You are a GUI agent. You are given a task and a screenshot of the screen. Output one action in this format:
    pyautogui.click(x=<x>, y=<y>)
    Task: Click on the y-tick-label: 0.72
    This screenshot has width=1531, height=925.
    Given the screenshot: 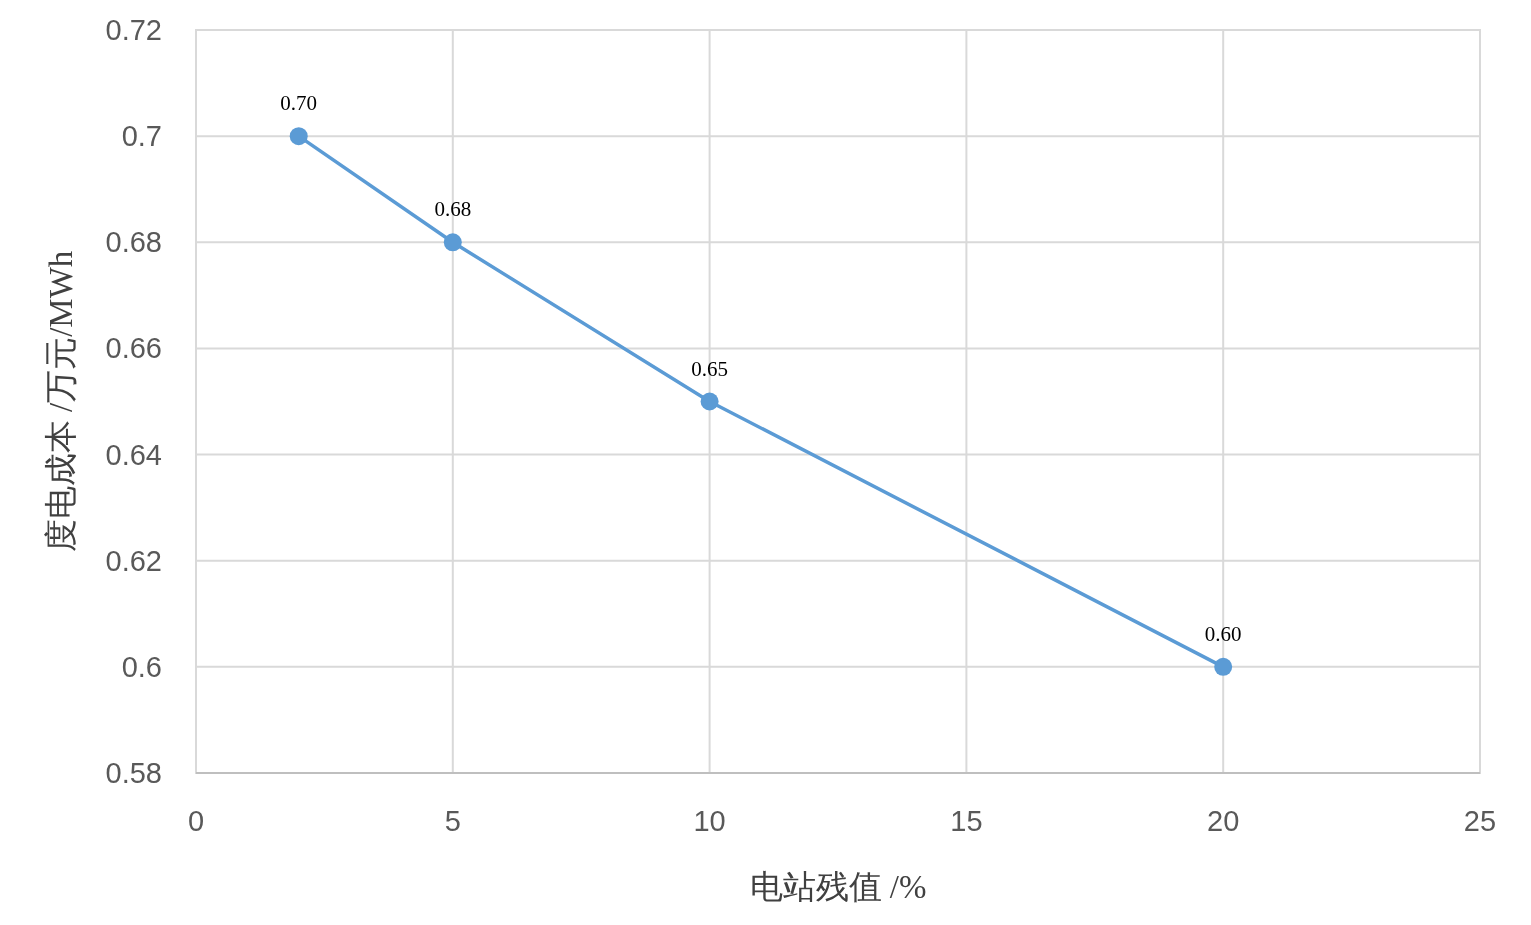 What is the action you would take?
    pyautogui.click(x=133, y=30)
    